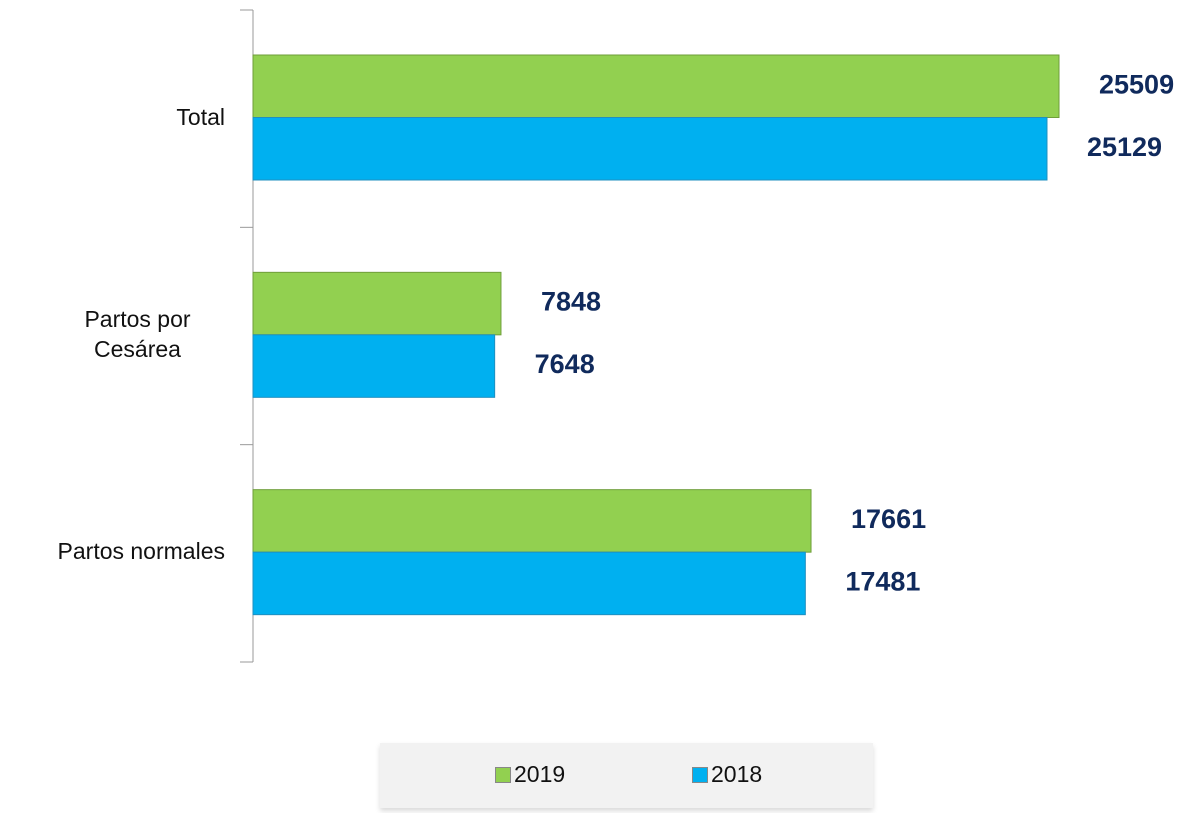 The width and height of the screenshot is (1178, 813). Describe the element at coordinates (888, 519) in the screenshot. I see `value-label: 17661` at that location.